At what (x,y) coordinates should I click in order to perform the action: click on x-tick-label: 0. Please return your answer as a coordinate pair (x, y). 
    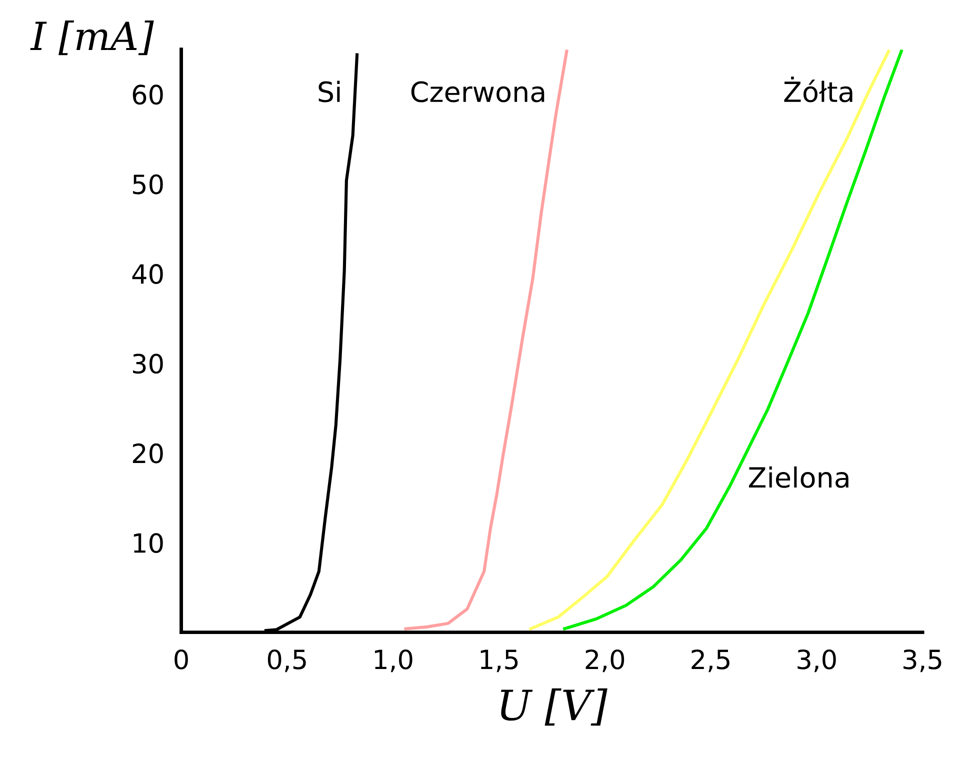
    Looking at the image, I should click on (181, 659).